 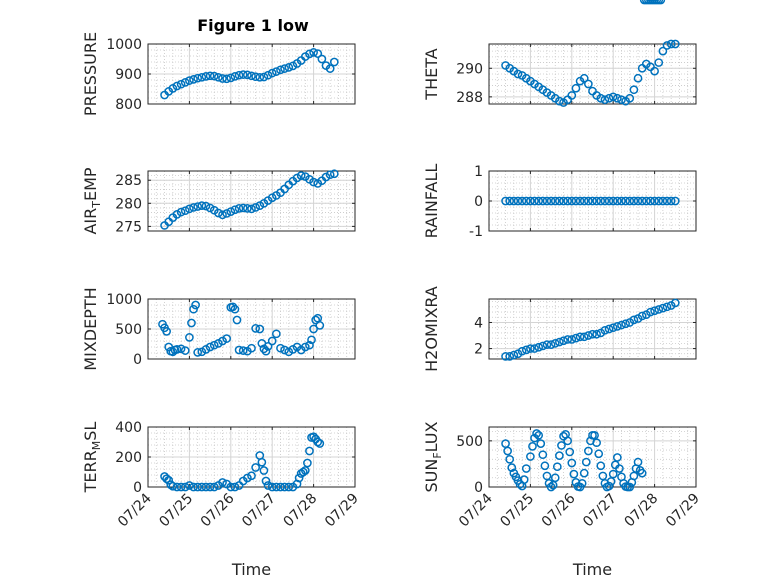 I want to click on y-tick-label: 0, so click(x=137, y=360).